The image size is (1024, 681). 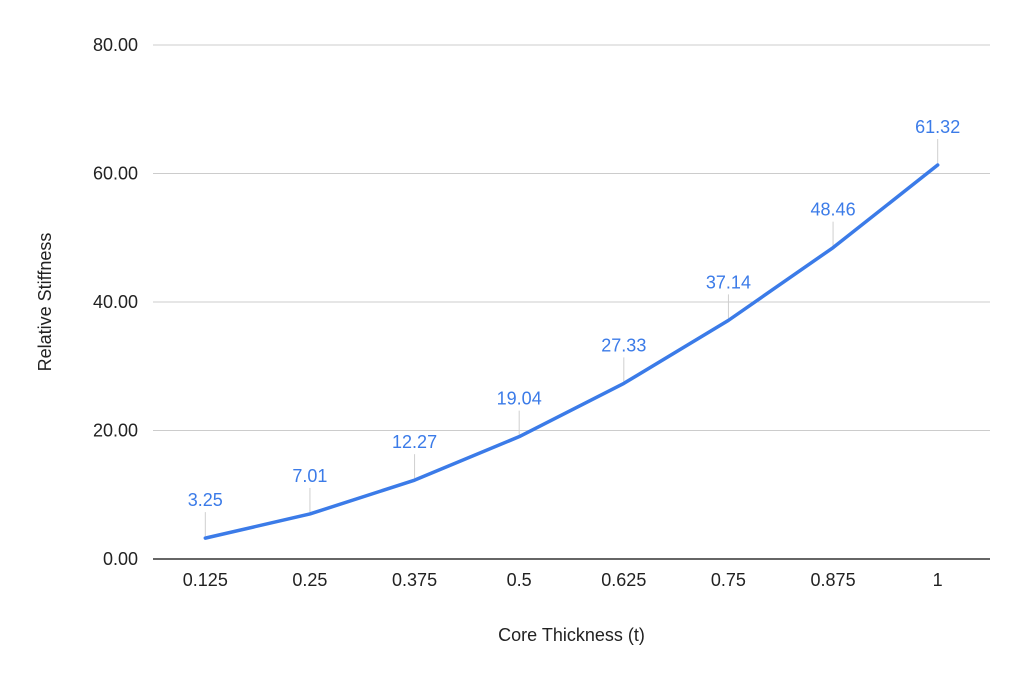 I want to click on y-axis-ticks: 0.00 20.00 40.00 60.00 80.00, so click(x=115, y=302).